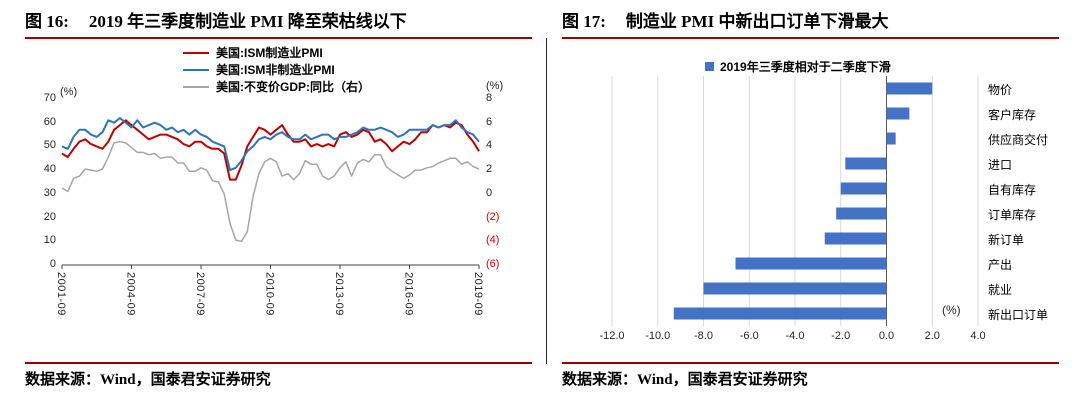 The width and height of the screenshot is (1080, 400). What do you see at coordinates (612, 336) in the screenshot?
I see `bar-x-axis-tick-label: -12.0` at bounding box center [612, 336].